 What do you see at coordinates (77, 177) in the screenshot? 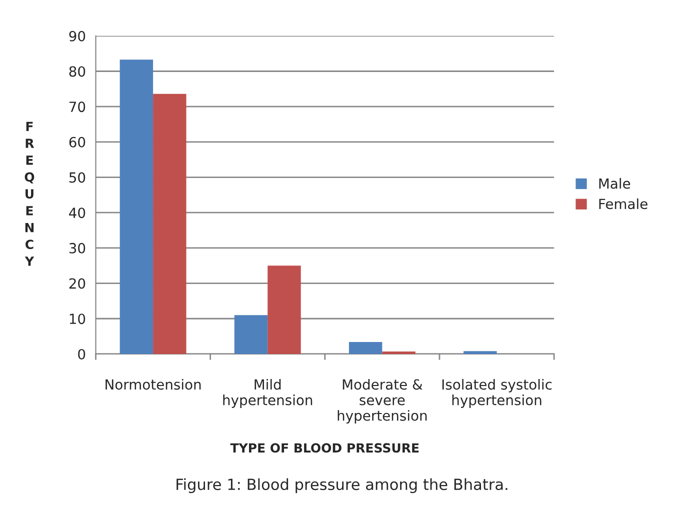
I see `y-tick-label: 50` at bounding box center [77, 177].